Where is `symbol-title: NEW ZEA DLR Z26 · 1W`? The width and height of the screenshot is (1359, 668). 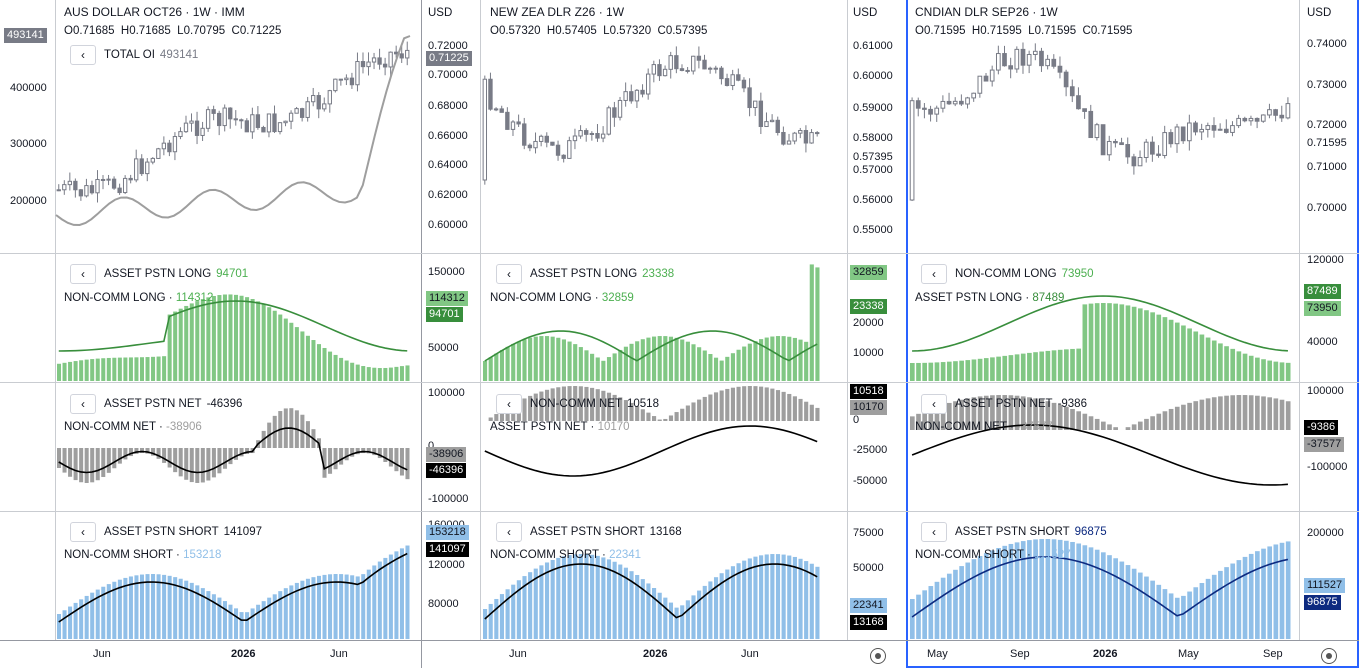 symbol-title: NEW ZEA DLR Z26 · 1W is located at coordinates (557, 12).